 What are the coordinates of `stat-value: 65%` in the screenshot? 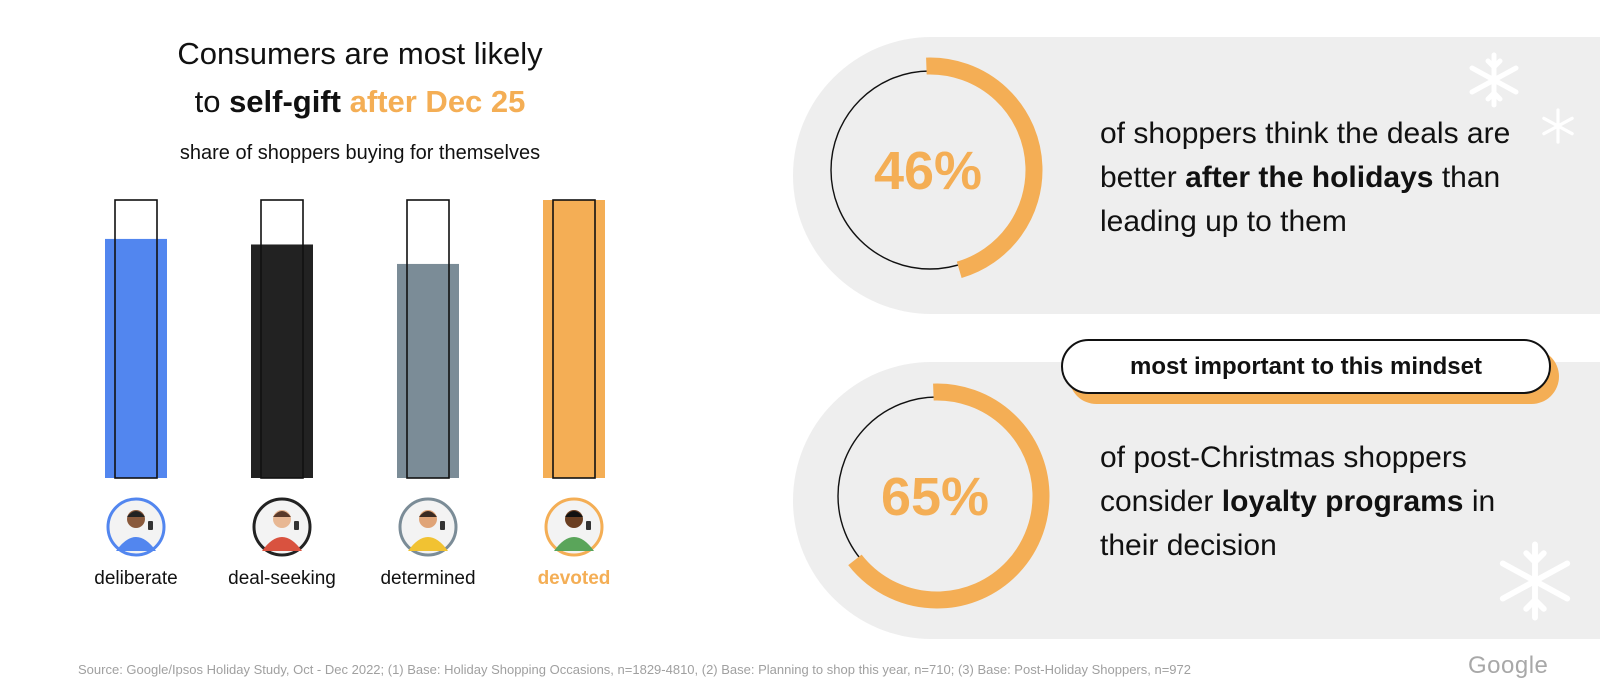 It's located at (935, 497).